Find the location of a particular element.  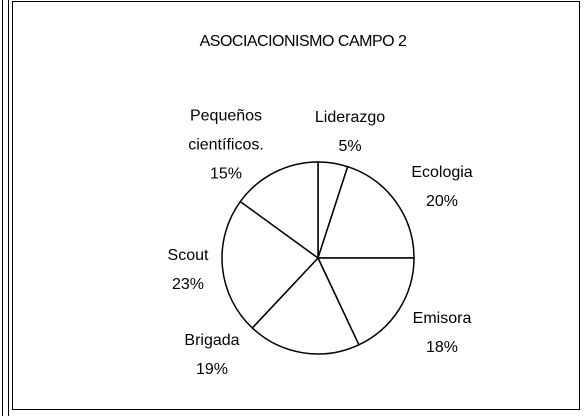

category-label: Ecologia is located at coordinates (442, 172).